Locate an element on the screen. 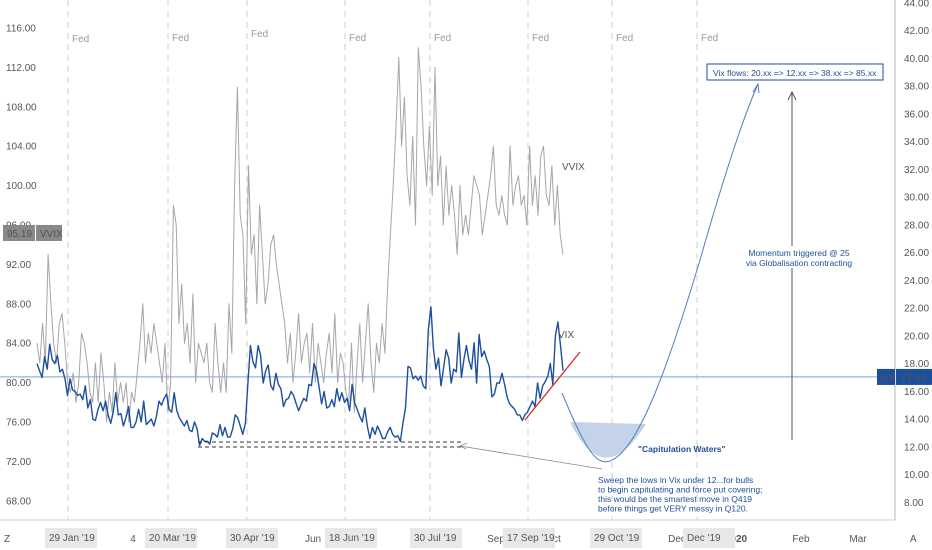 Image resolution: width=932 pixels, height=550 pixels. right-axis-tick: 10.00 is located at coordinates (916, 475).